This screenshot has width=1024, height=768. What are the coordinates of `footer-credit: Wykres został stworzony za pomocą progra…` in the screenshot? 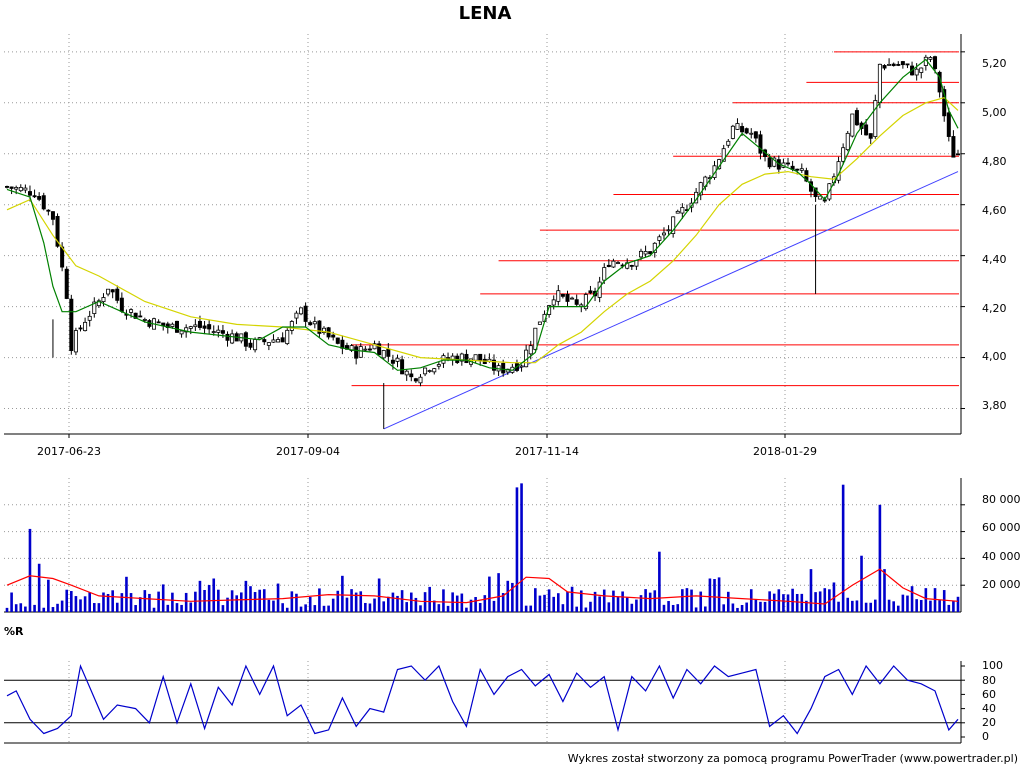 It's located at (793, 758).